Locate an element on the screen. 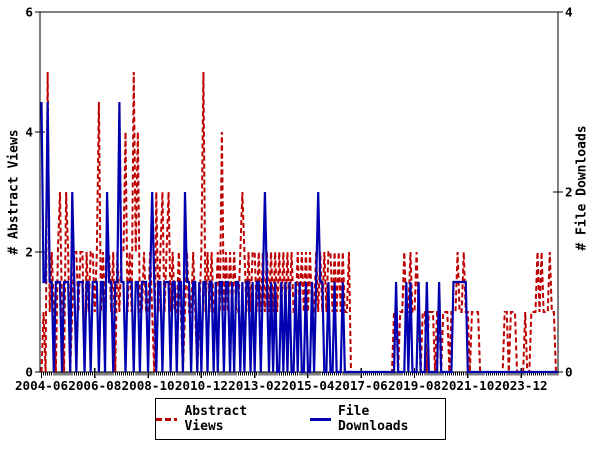 This screenshot has height=450, width=600. legend-item-file-downloads: File Downloads is located at coordinates (377, 419).